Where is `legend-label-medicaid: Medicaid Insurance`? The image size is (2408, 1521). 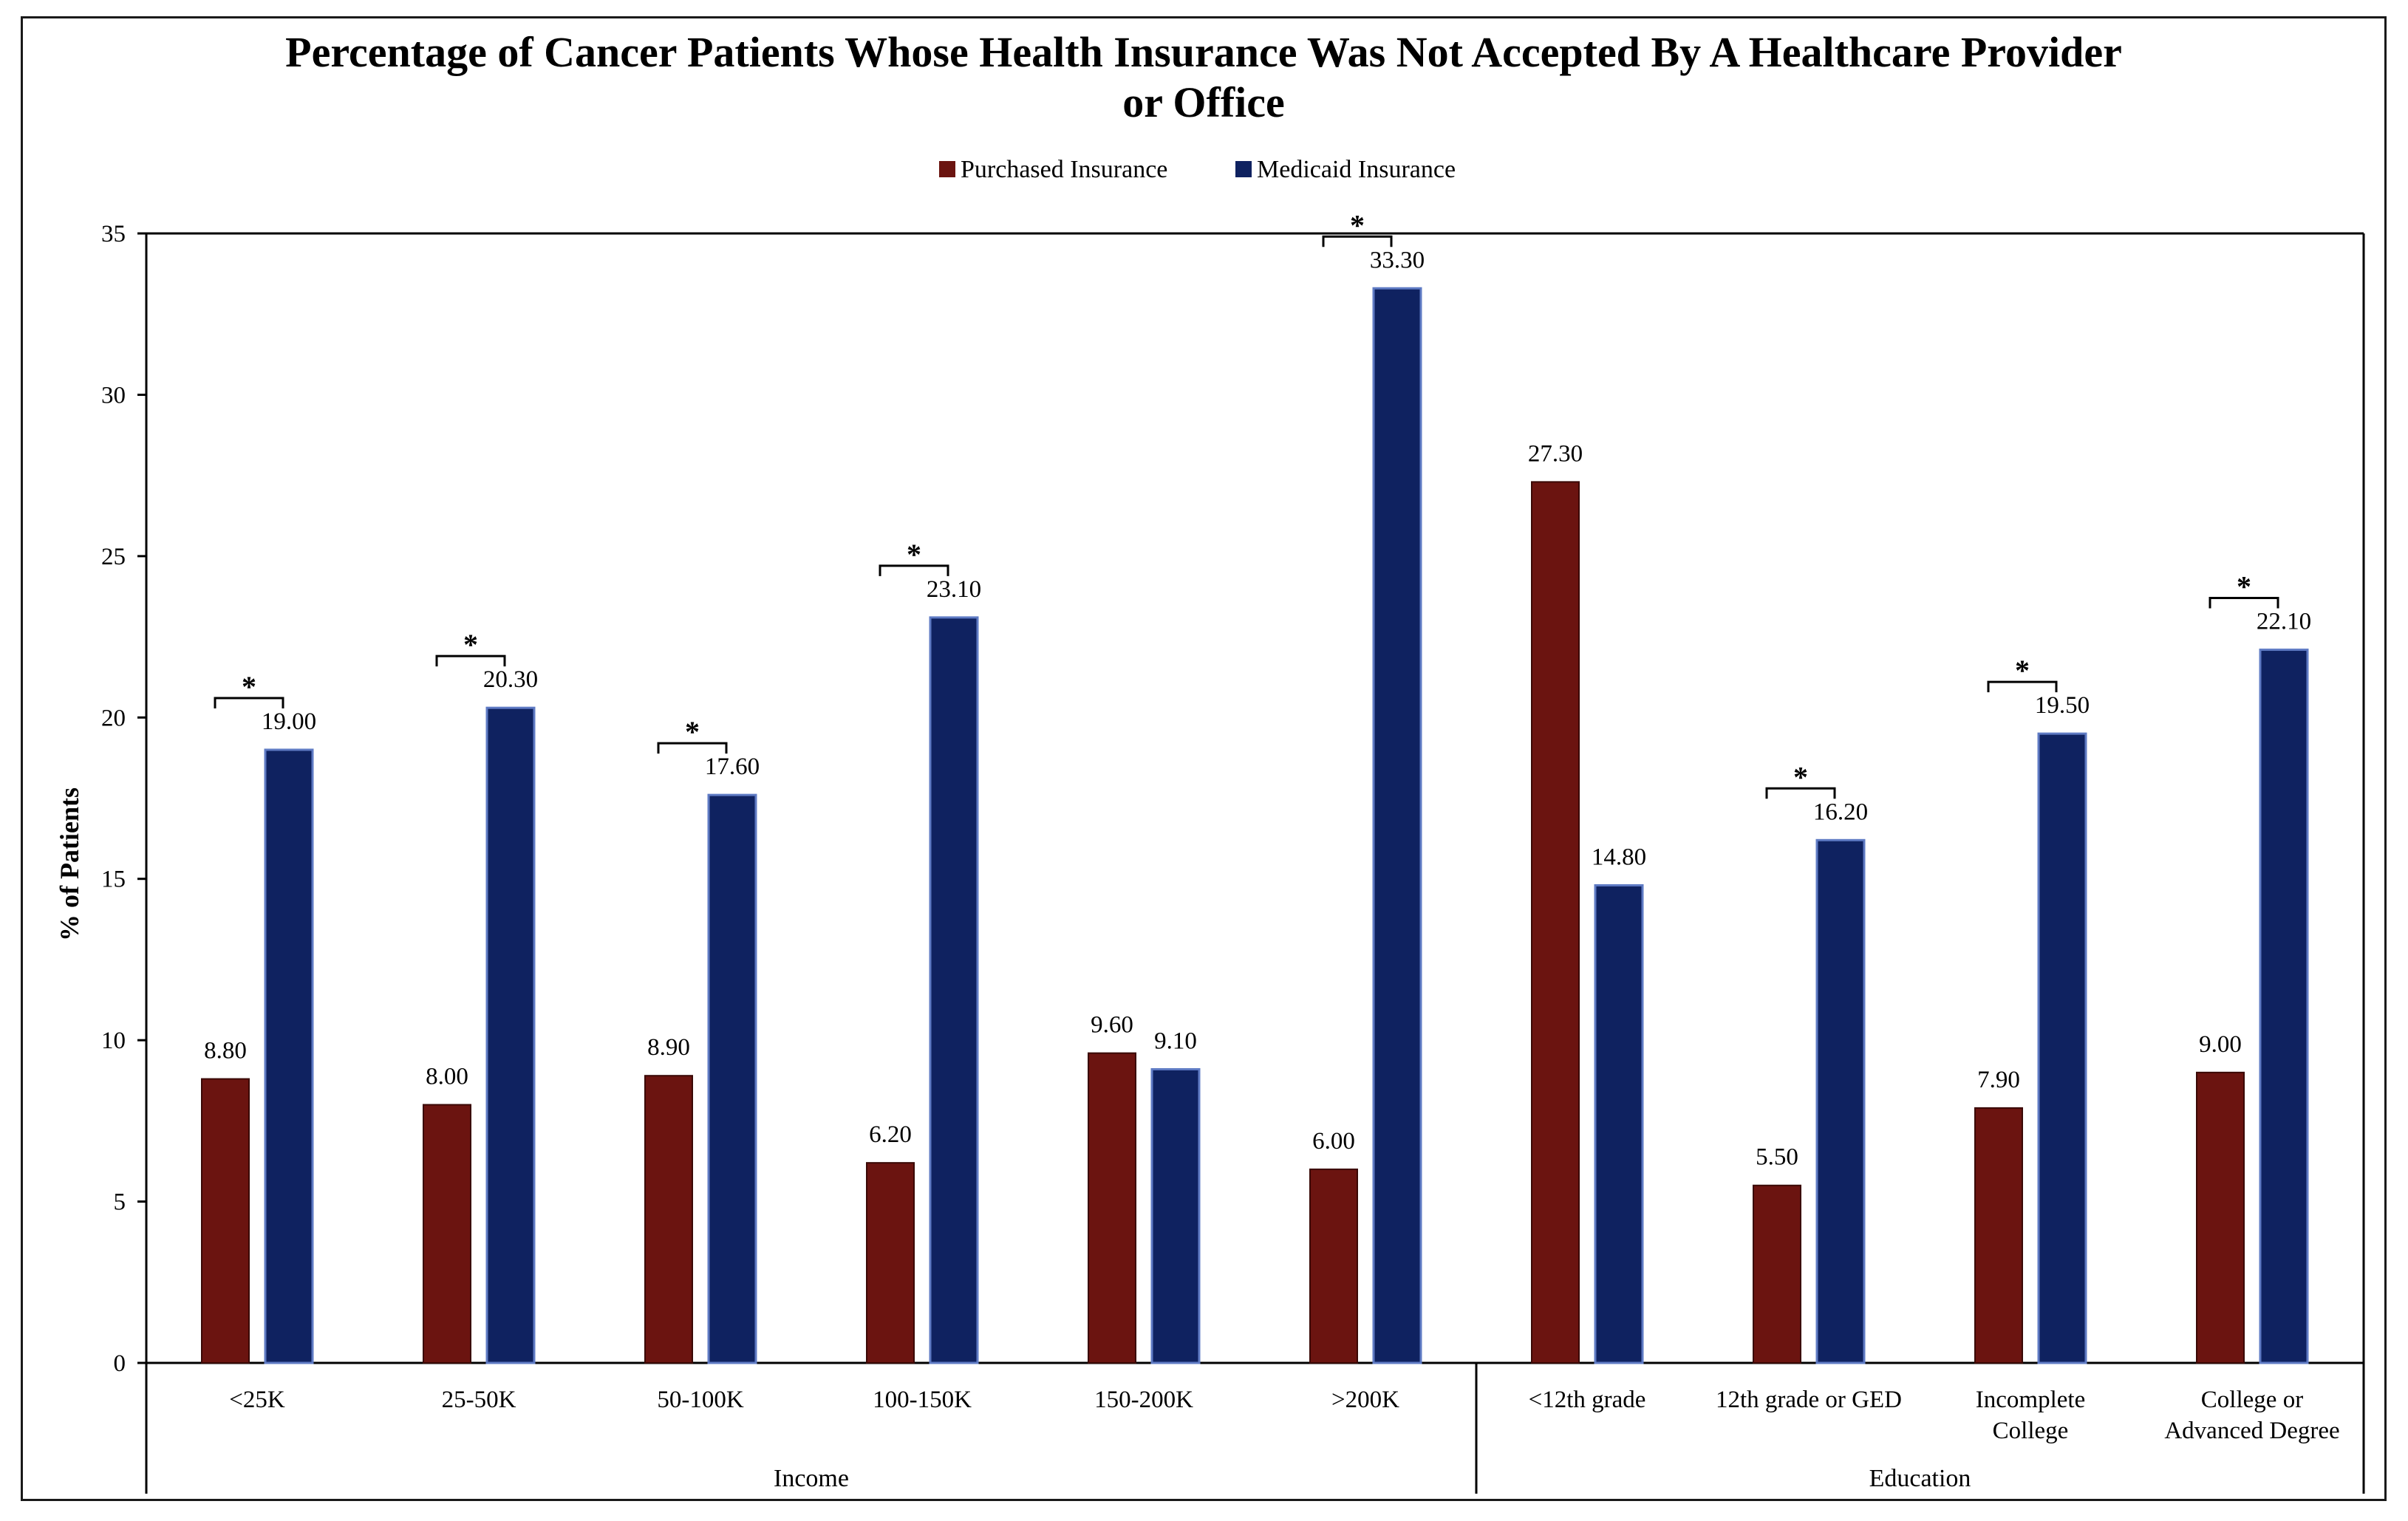 legend-label-medicaid: Medicaid Insurance is located at coordinates (1356, 169).